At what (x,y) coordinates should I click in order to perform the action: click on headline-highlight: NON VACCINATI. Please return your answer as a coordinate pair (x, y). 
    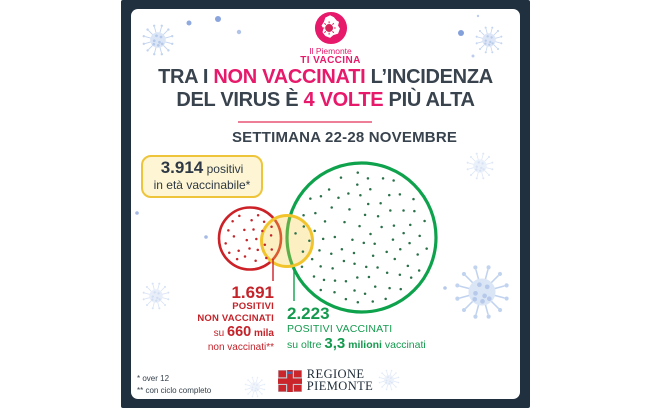
    Looking at the image, I should click on (289, 77).